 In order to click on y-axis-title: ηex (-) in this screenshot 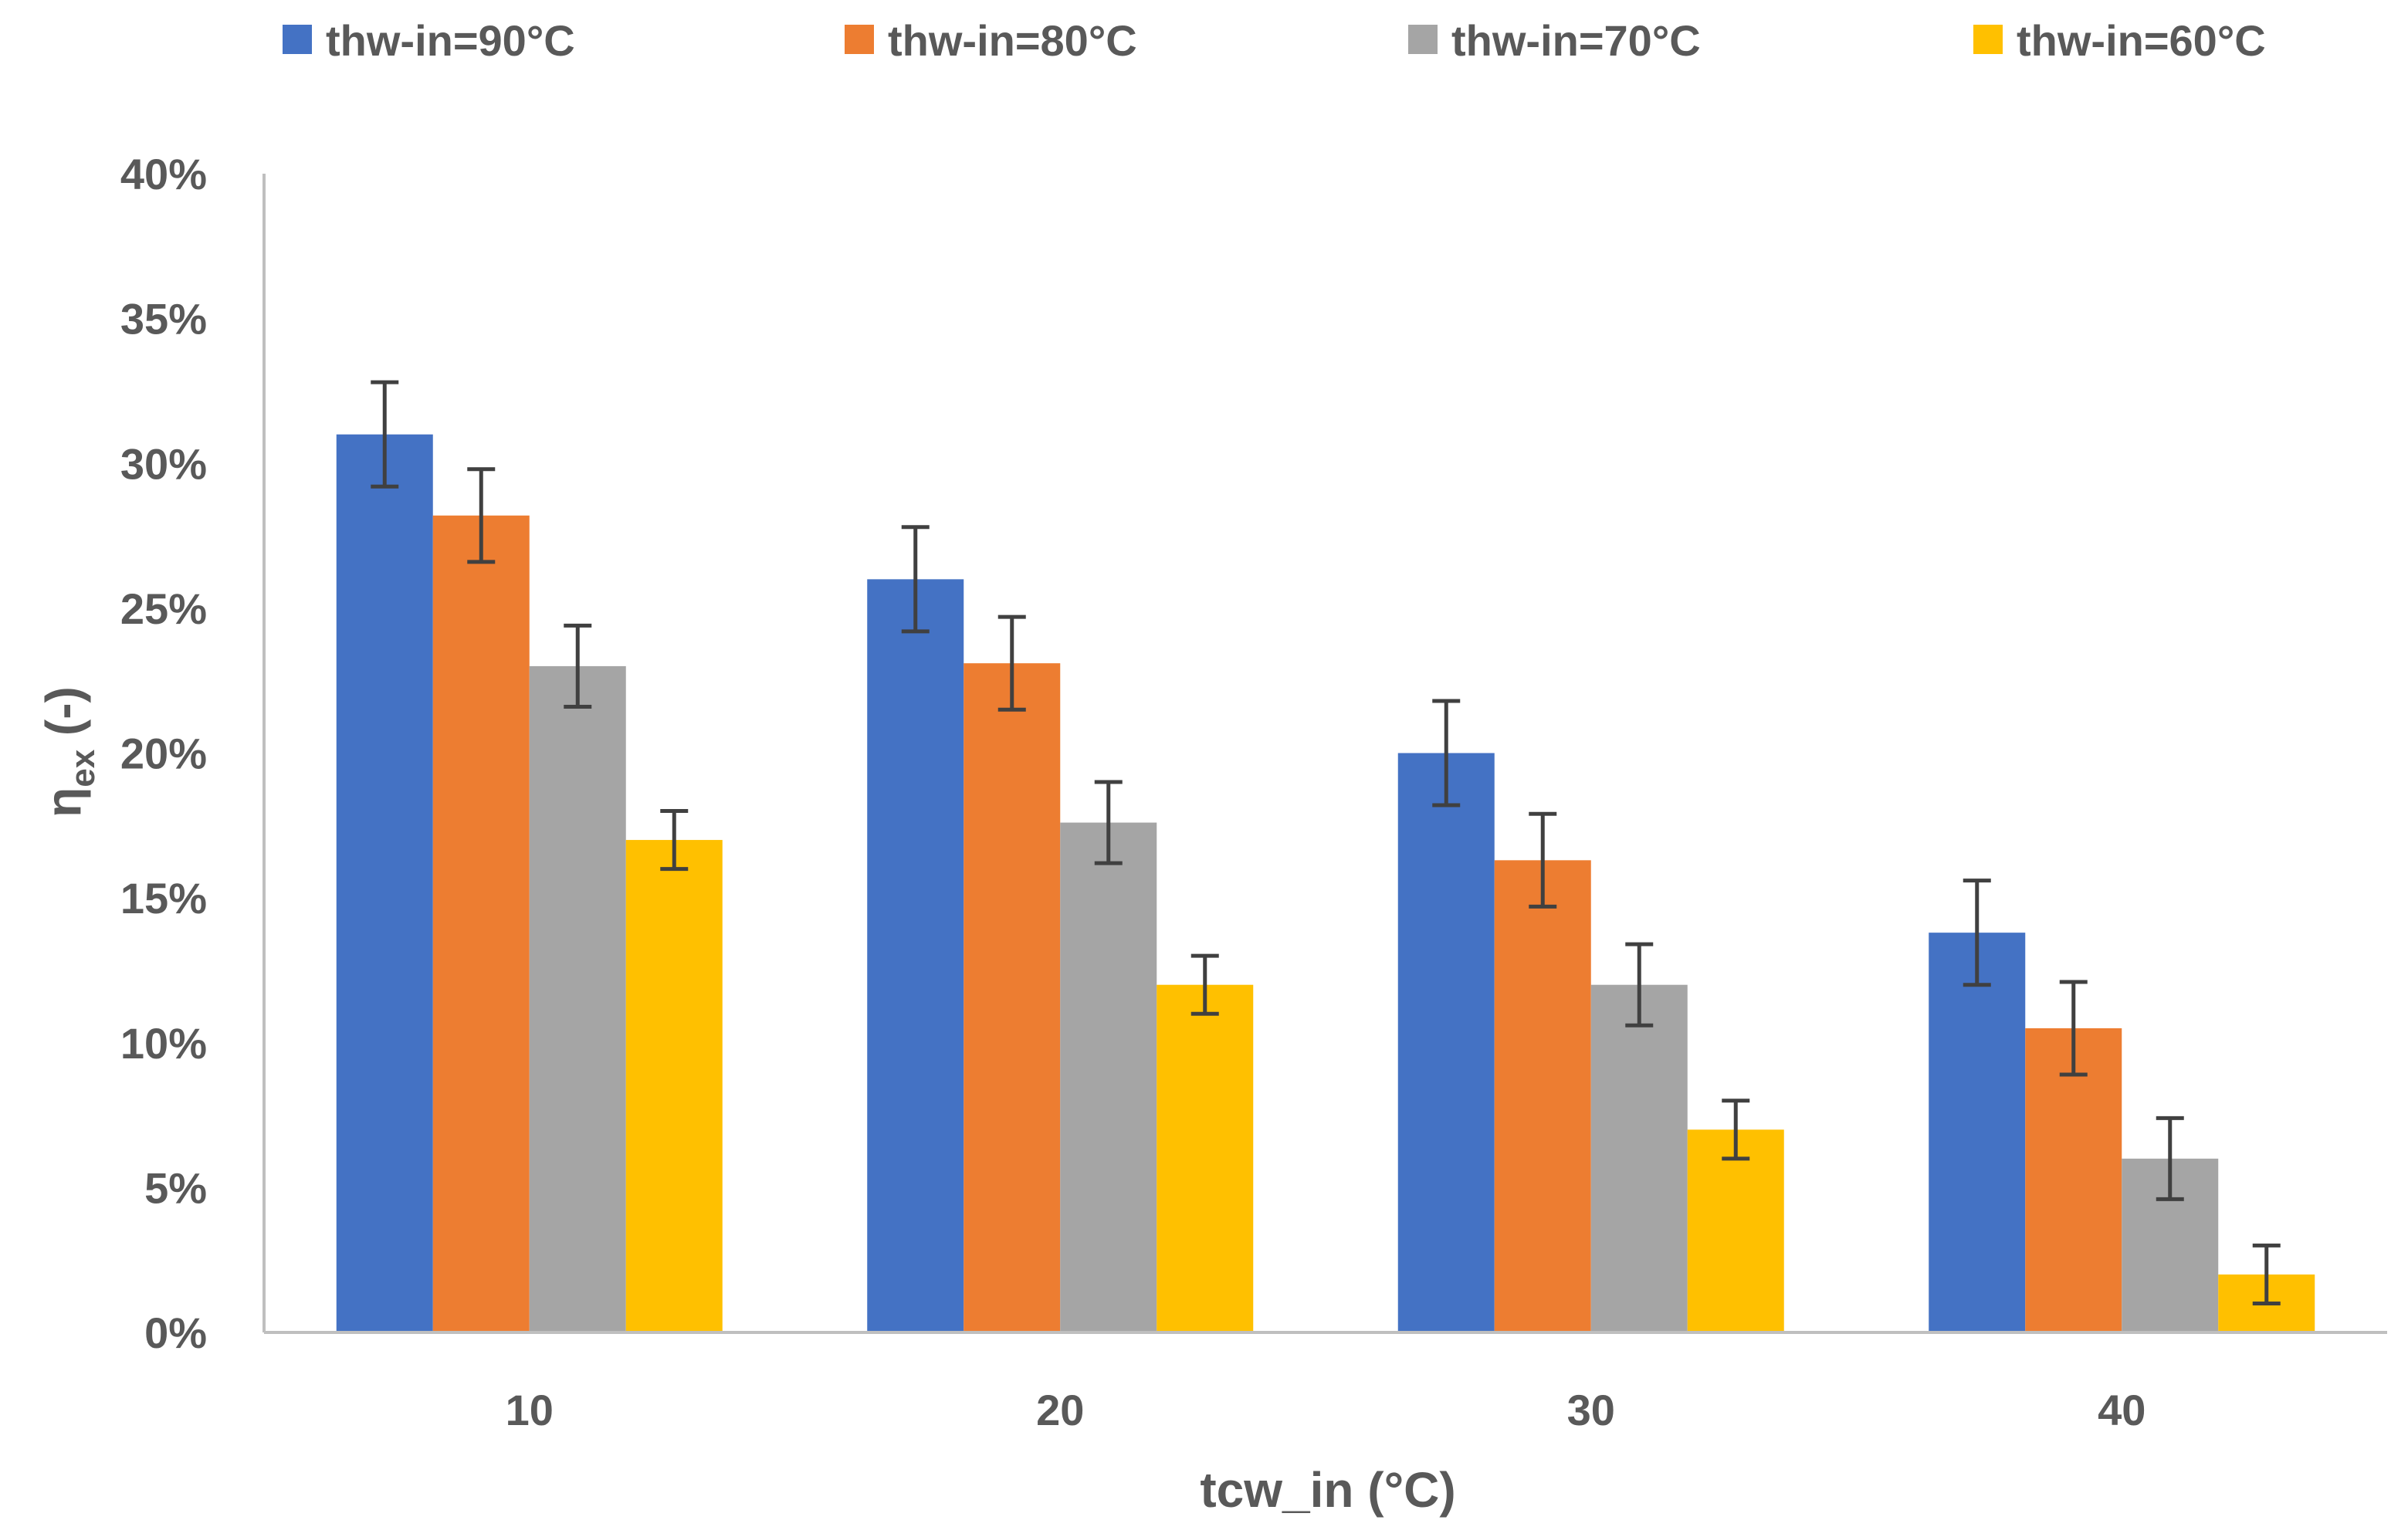, I will do `click(69, 752)`.